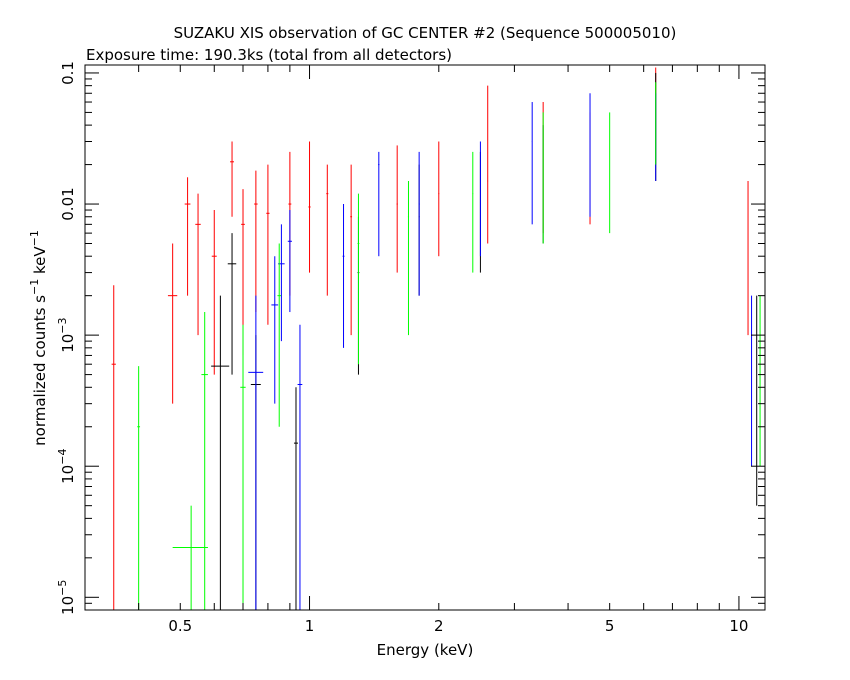 Image resolution: width=850 pixels, height=680 pixels. I want to click on data-point-s3-p2, so click(204, 461).